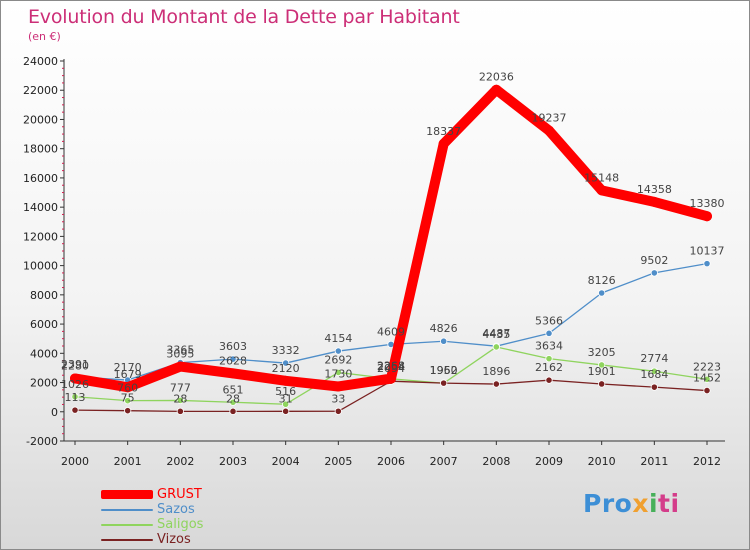 This screenshot has width=750, height=550. I want to click on y-tick-label: 6000, so click(44, 324).